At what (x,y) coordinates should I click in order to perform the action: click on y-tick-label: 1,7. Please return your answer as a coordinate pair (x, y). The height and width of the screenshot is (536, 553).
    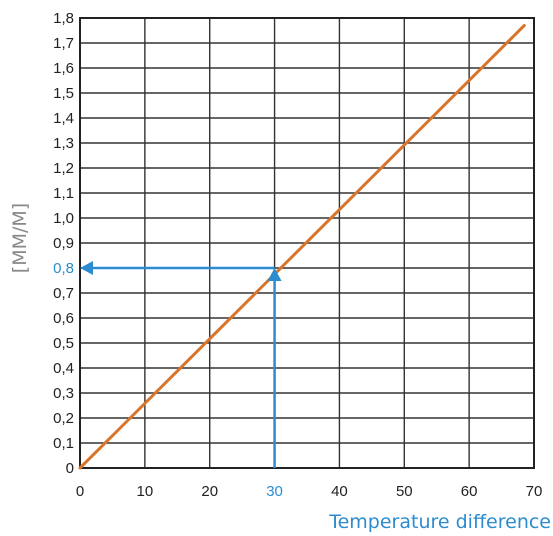
    Looking at the image, I should click on (63, 43).